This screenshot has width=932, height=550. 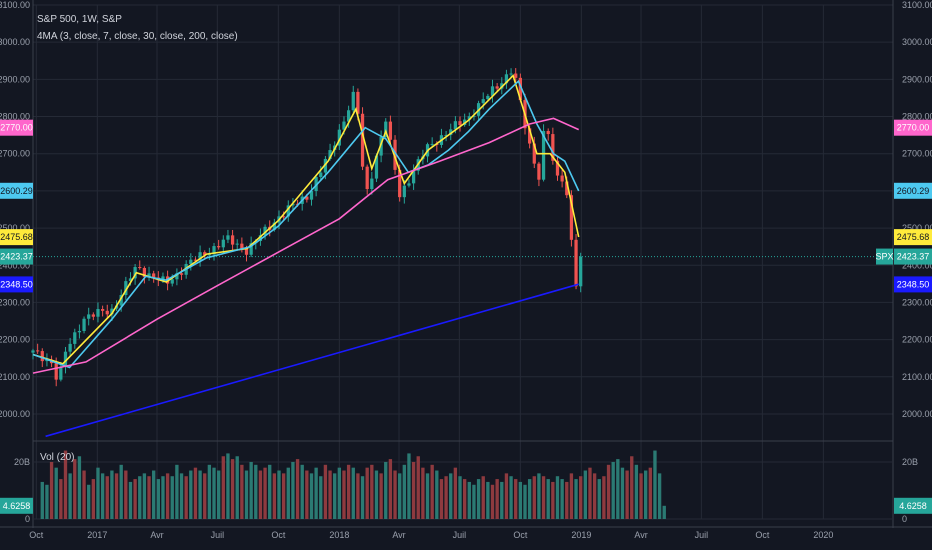 I want to click on price-badge-right-label: 2600.29, so click(x=913, y=191).